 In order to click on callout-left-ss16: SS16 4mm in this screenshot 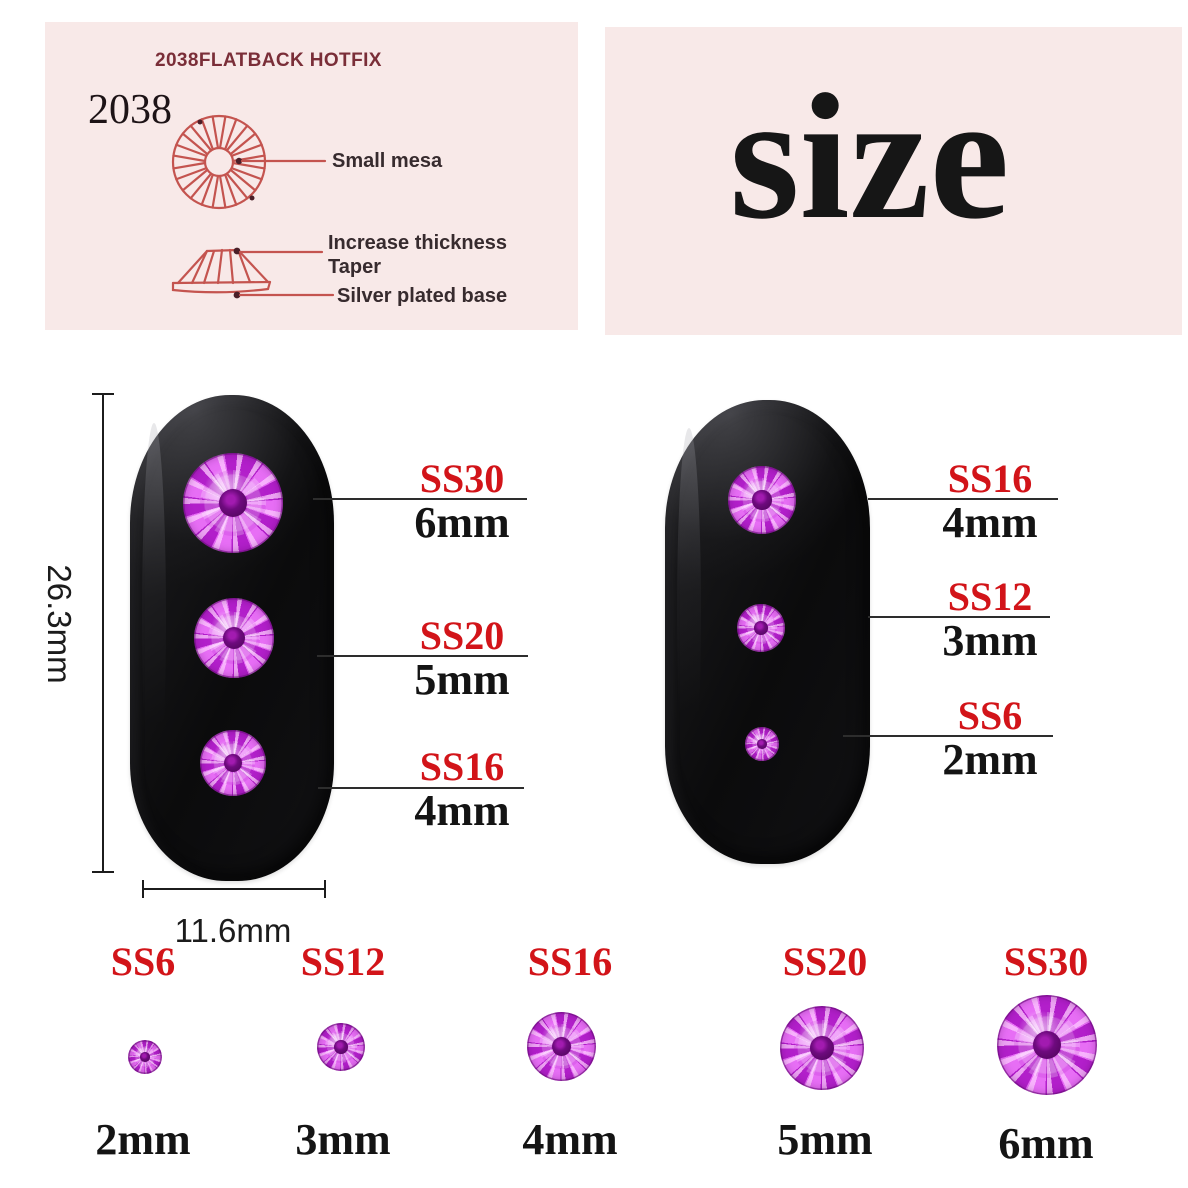, I will do `click(462, 790)`.